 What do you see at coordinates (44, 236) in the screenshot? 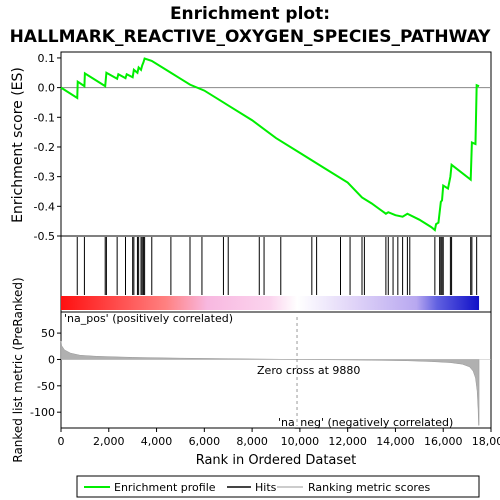
I see `es-y-tick-label: -0.5` at bounding box center [44, 236].